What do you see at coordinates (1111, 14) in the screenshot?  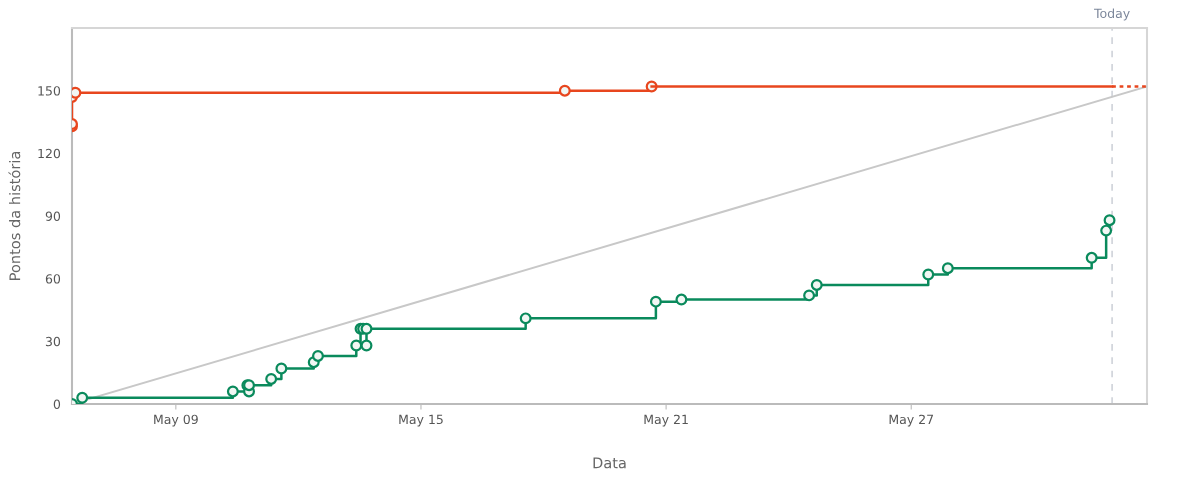 I see `ref-line-label: Today` at bounding box center [1111, 14].